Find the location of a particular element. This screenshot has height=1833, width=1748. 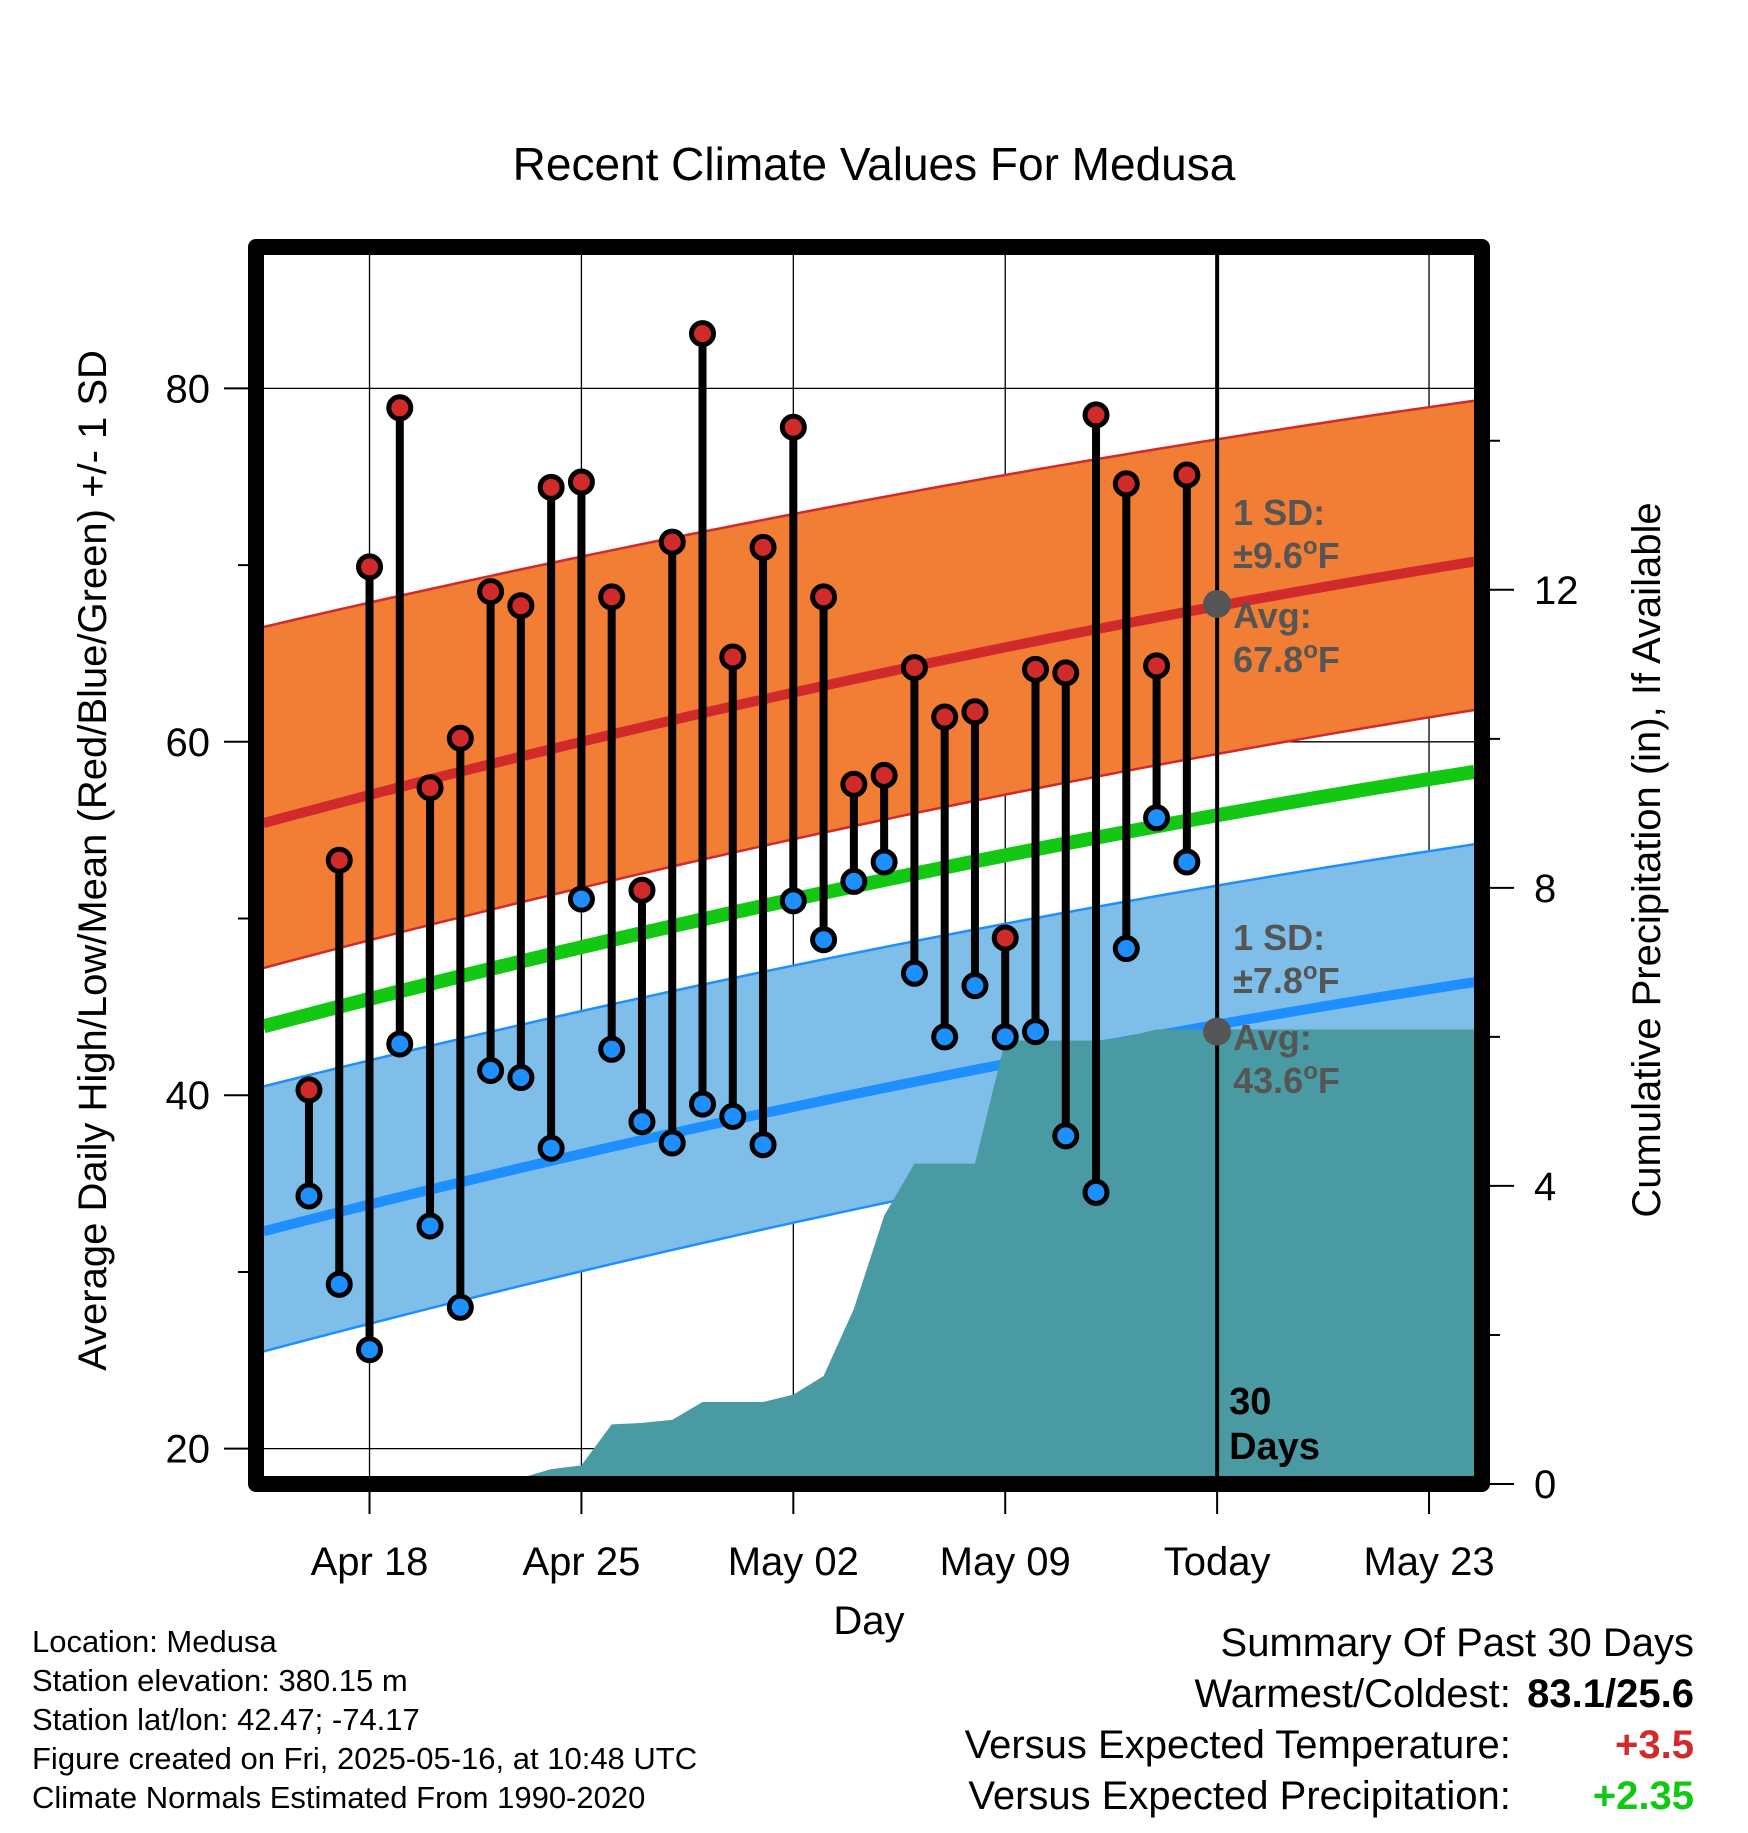

low-sd-value: ±7.8oF is located at coordinates (1286, 979).